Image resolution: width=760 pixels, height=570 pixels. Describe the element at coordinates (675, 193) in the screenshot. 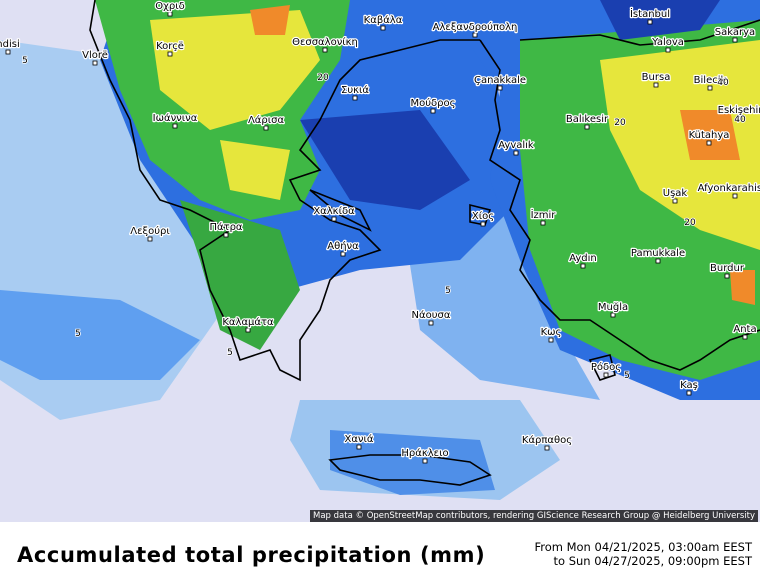

I see `city-label: Uşak` at that location.